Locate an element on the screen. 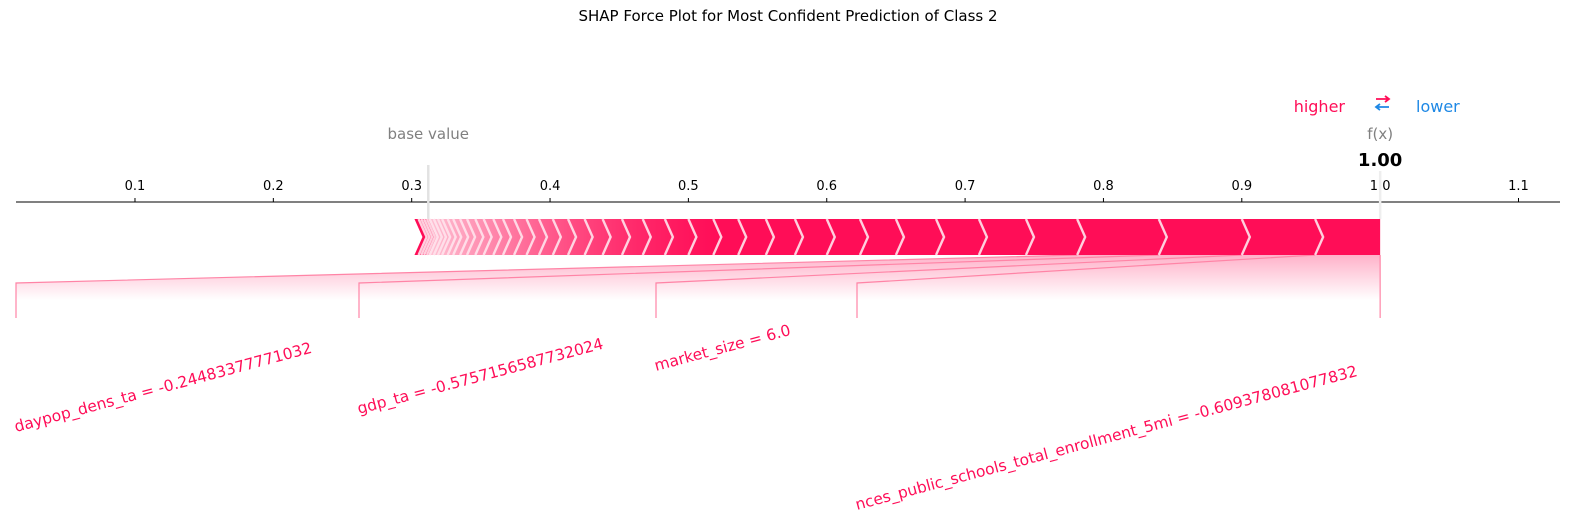 This screenshot has width=1576, height=526. swap-arrows-icon is located at coordinates (1382, 103).